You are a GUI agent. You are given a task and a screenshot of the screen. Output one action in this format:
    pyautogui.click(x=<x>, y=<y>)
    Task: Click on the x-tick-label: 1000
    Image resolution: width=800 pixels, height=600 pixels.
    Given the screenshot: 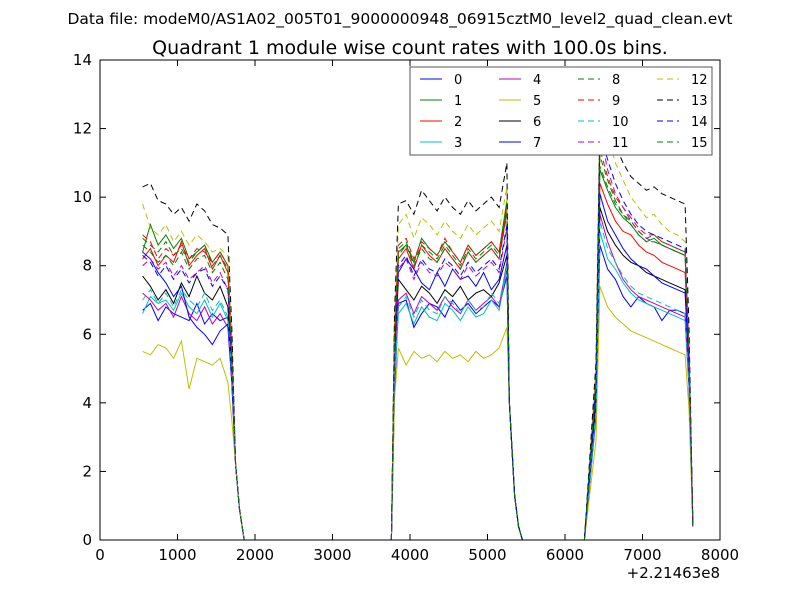 What is the action you would take?
    pyautogui.click(x=177, y=555)
    